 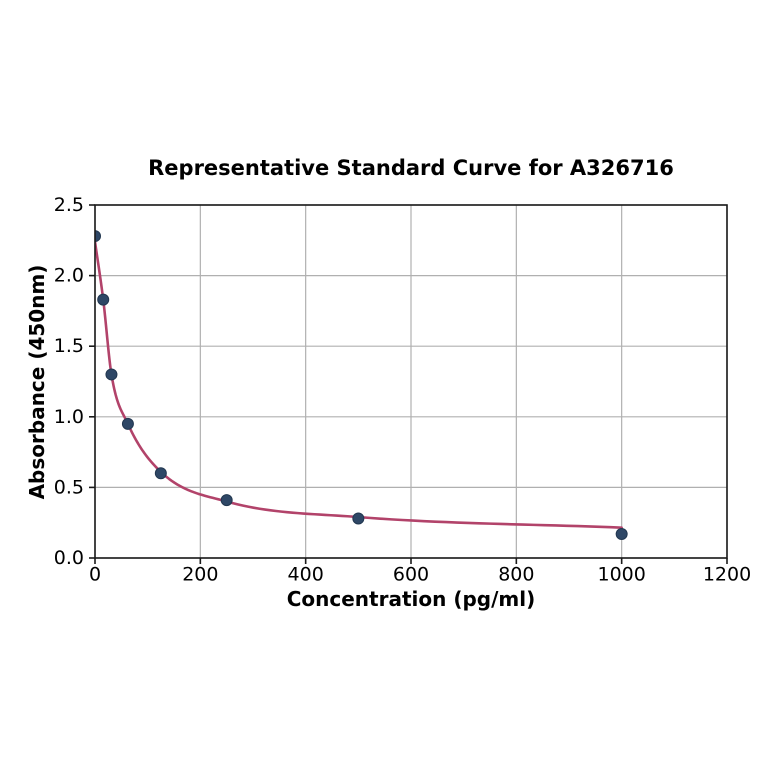 What do you see at coordinates (516, 575) in the screenshot?
I see `x-tick-label: 800` at bounding box center [516, 575].